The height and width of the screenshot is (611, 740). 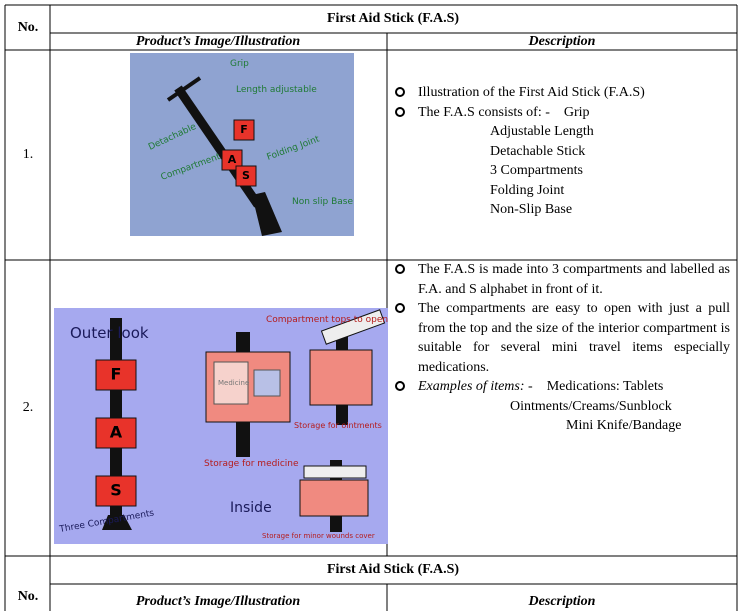 What do you see at coordinates (338, 425) in the screenshot?
I see `illustration-label: Storage for ointments` at bounding box center [338, 425].